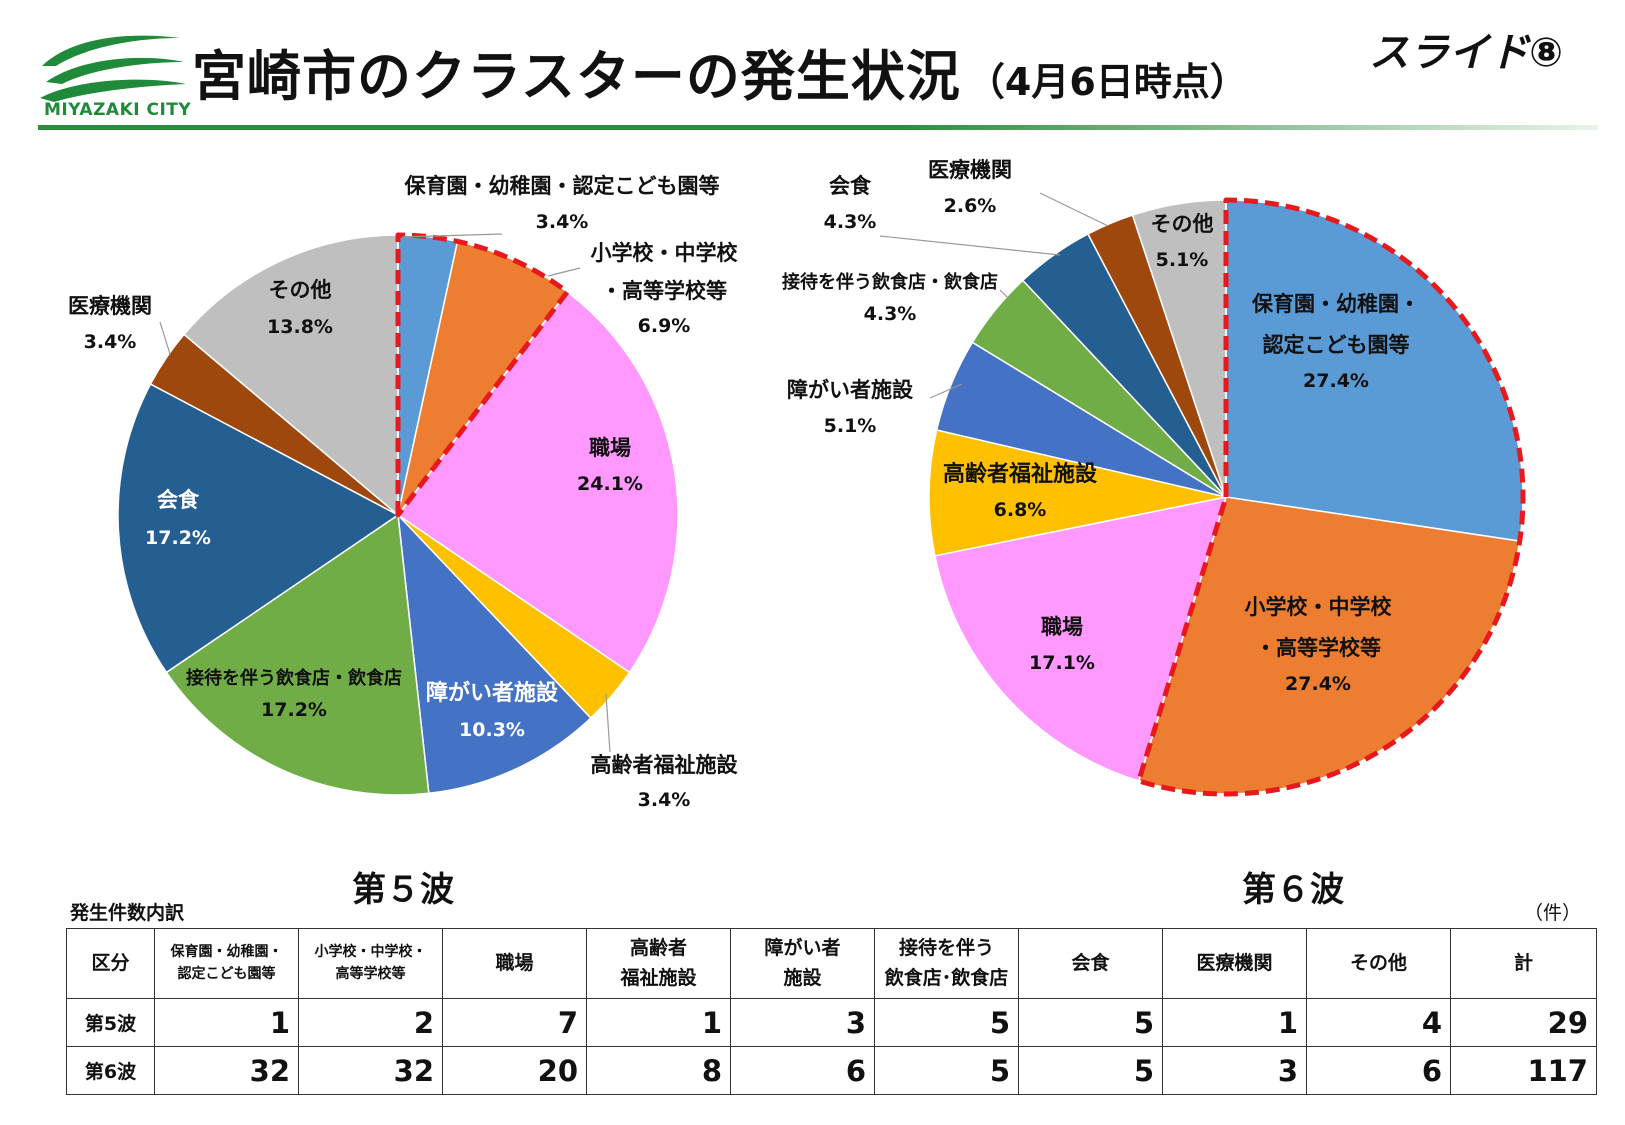 Image resolution: width=1625 pixels, height=1125 pixels. What do you see at coordinates (664, 291) in the screenshot?
I see `wave5-label-school-line2: ・高等学校等` at bounding box center [664, 291].